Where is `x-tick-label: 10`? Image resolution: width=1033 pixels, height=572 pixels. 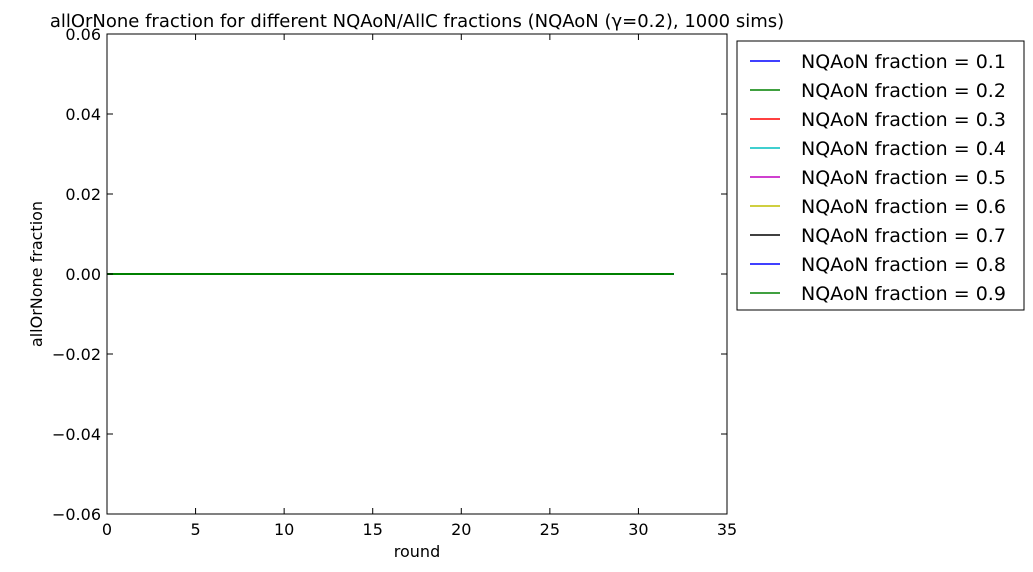
x-tick-label: 10 is located at coordinates (284, 529).